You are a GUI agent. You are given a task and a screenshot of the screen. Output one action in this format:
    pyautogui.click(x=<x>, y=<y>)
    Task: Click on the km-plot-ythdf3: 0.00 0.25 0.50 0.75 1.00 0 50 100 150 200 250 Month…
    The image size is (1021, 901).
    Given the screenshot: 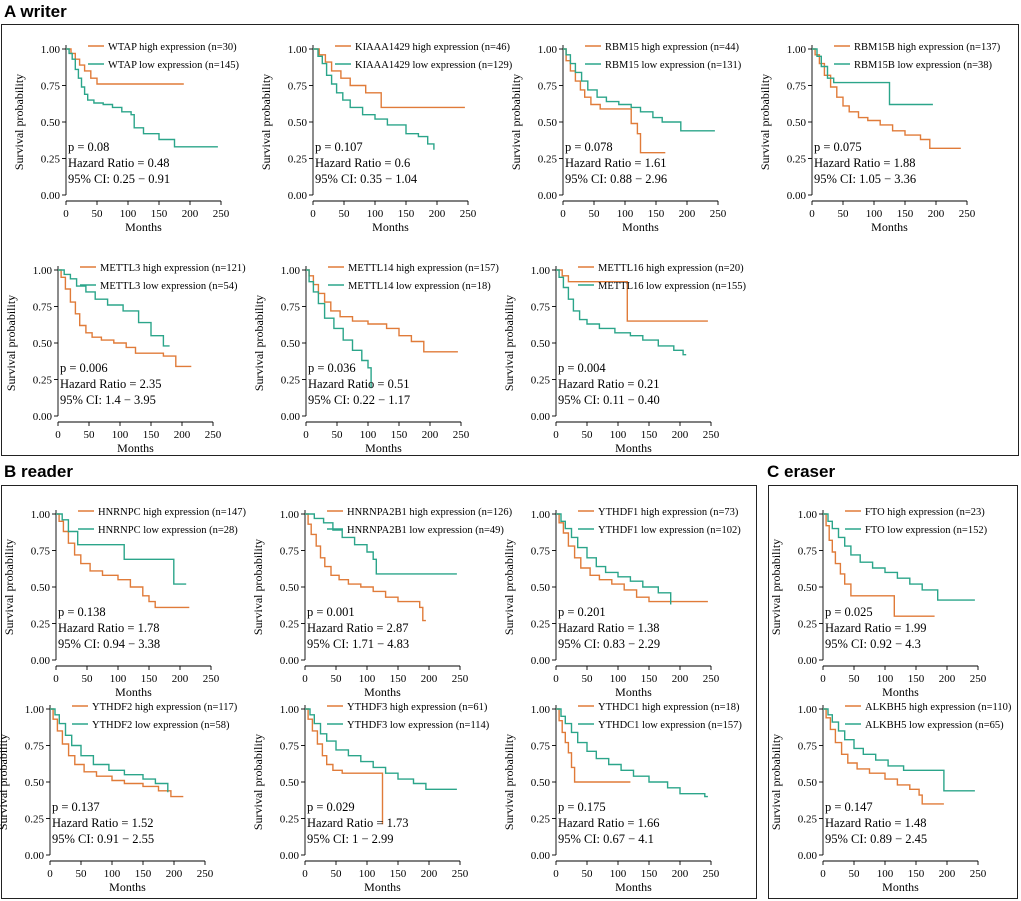 What is the action you would take?
    pyautogui.click(x=370, y=798)
    